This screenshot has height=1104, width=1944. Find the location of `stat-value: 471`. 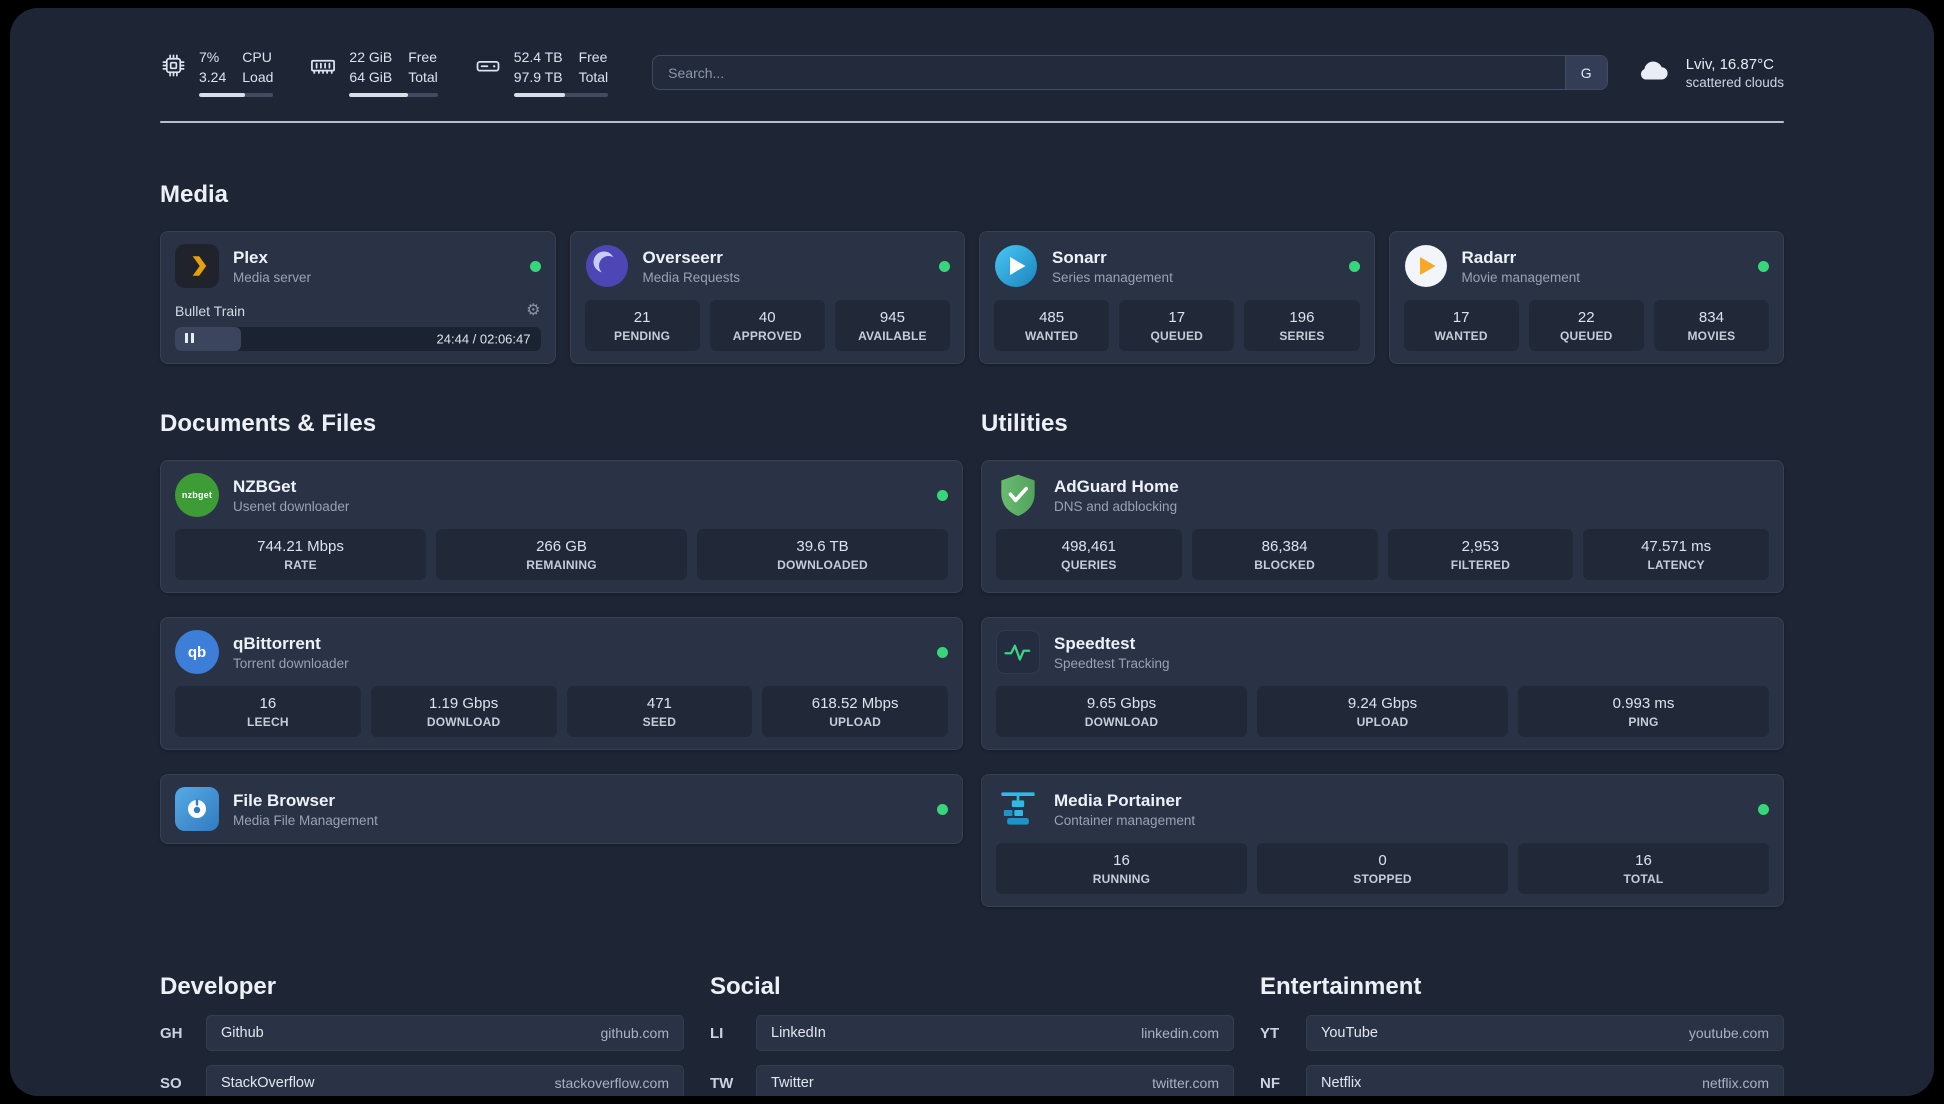

stat-value: 471 is located at coordinates (659, 704).